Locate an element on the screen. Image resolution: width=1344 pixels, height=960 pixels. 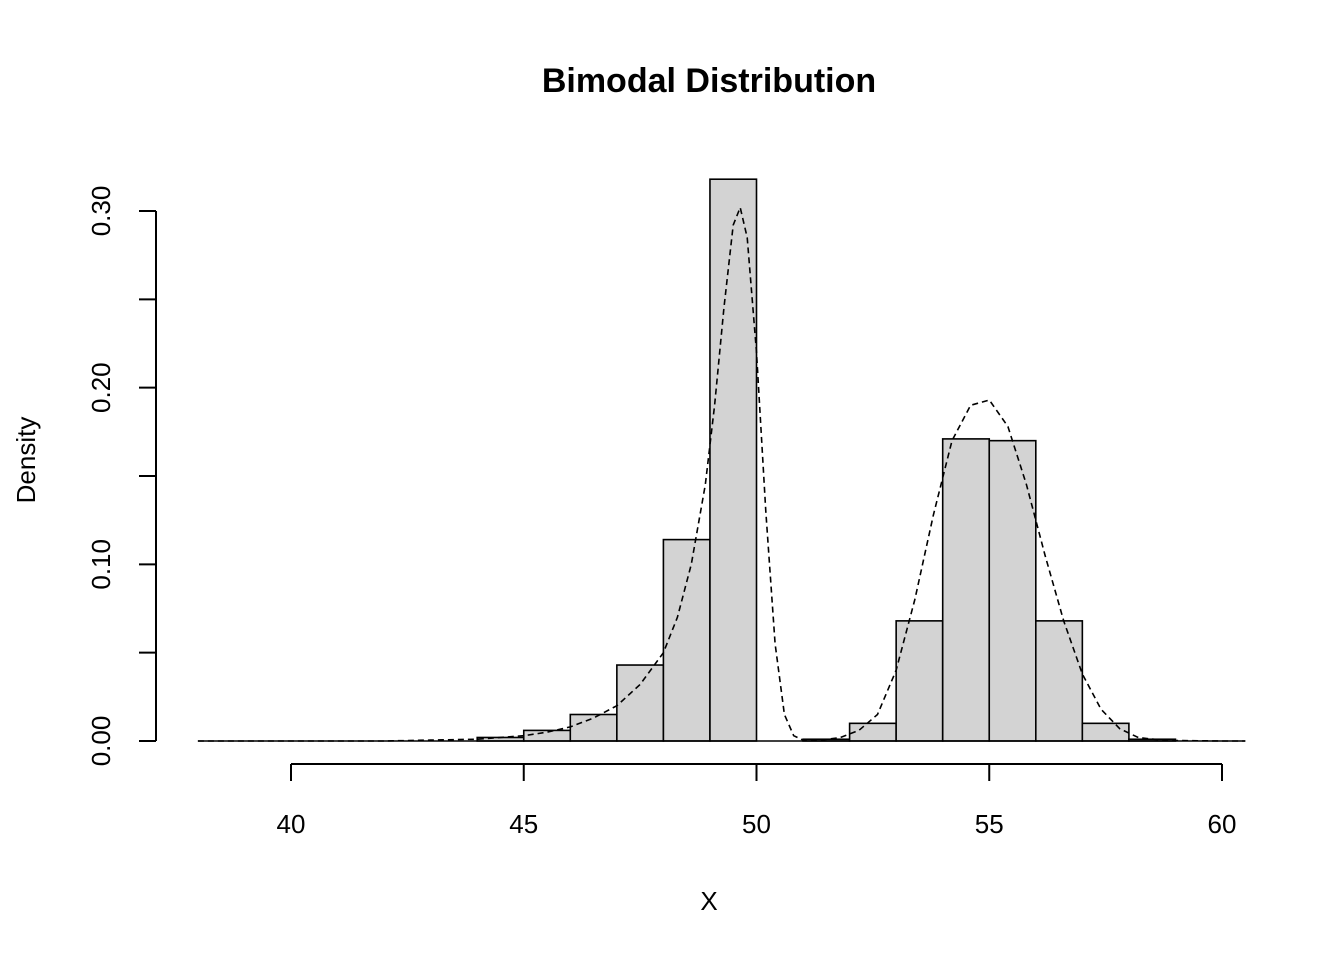
x-axis-label: X is located at coordinates (708, 901).